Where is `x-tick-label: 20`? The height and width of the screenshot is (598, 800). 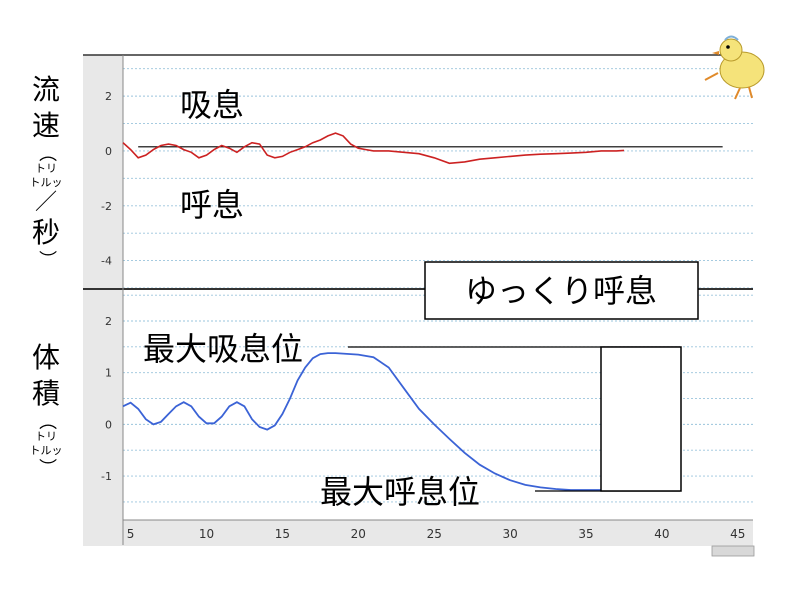 x-tick-label: 20 is located at coordinates (358, 534).